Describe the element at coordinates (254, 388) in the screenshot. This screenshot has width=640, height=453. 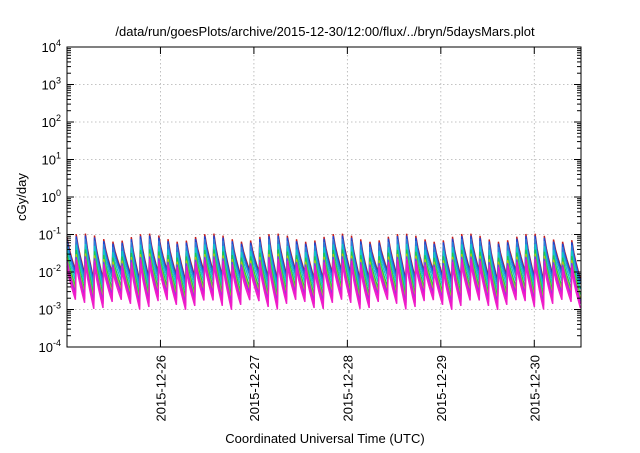
I see `x-tick-label: 2015-12-27` at that location.